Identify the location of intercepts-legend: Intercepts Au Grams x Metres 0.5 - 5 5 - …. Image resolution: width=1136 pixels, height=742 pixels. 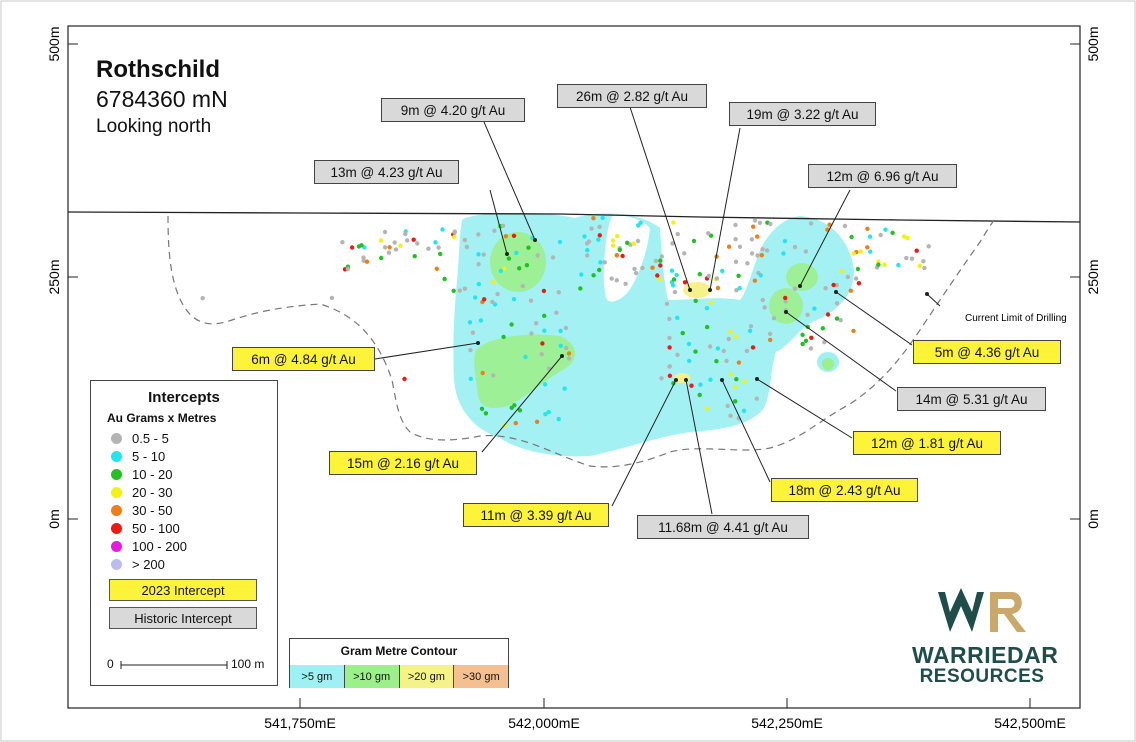
(184, 533).